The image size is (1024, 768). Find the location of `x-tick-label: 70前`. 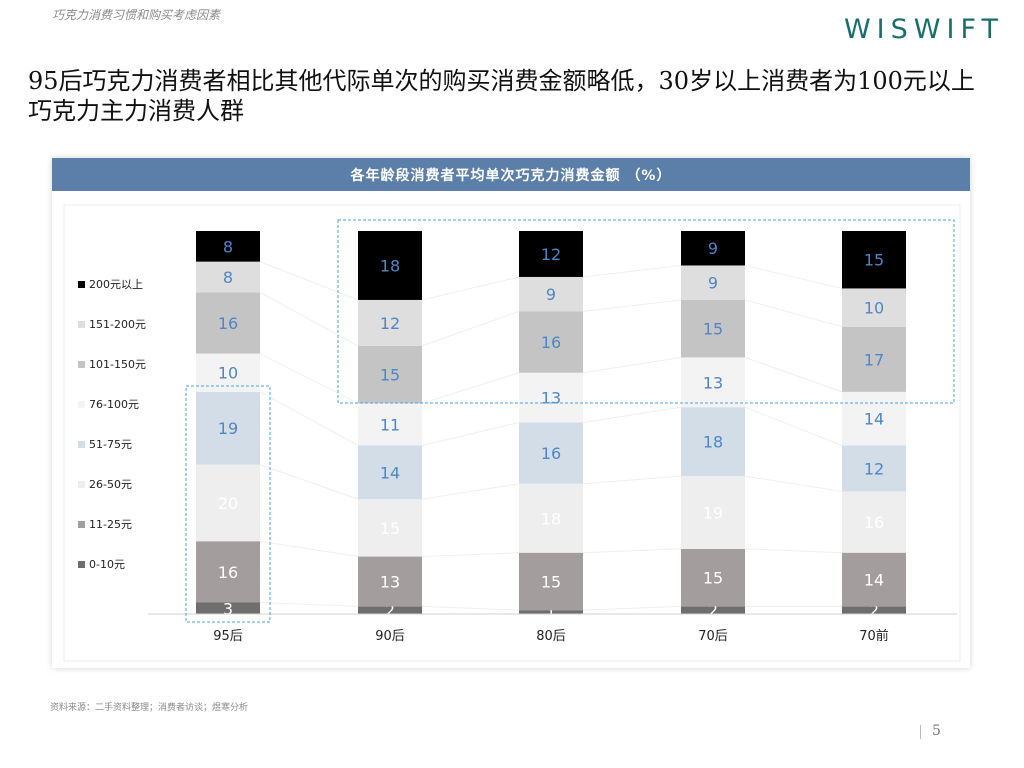

x-tick-label: 70前 is located at coordinates (874, 636).